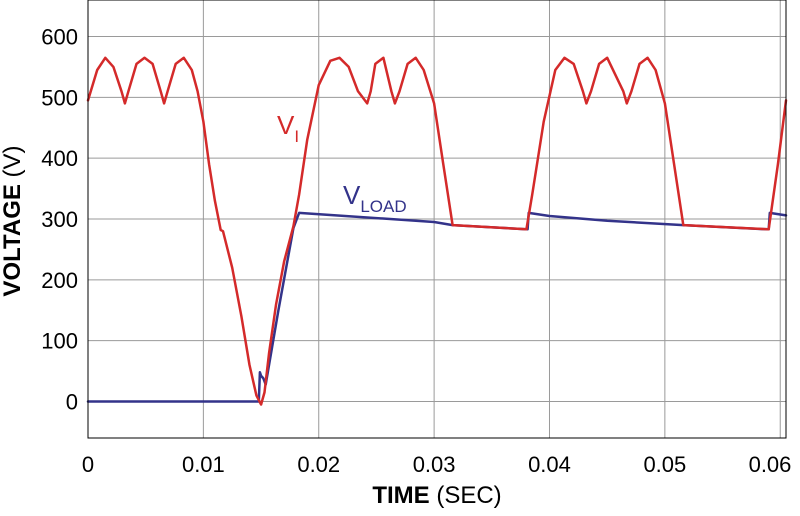 This screenshot has height=516, width=800. Describe the element at coordinates (436, 495) in the screenshot. I see `x-axis-title: TIME (SEC)` at that location.